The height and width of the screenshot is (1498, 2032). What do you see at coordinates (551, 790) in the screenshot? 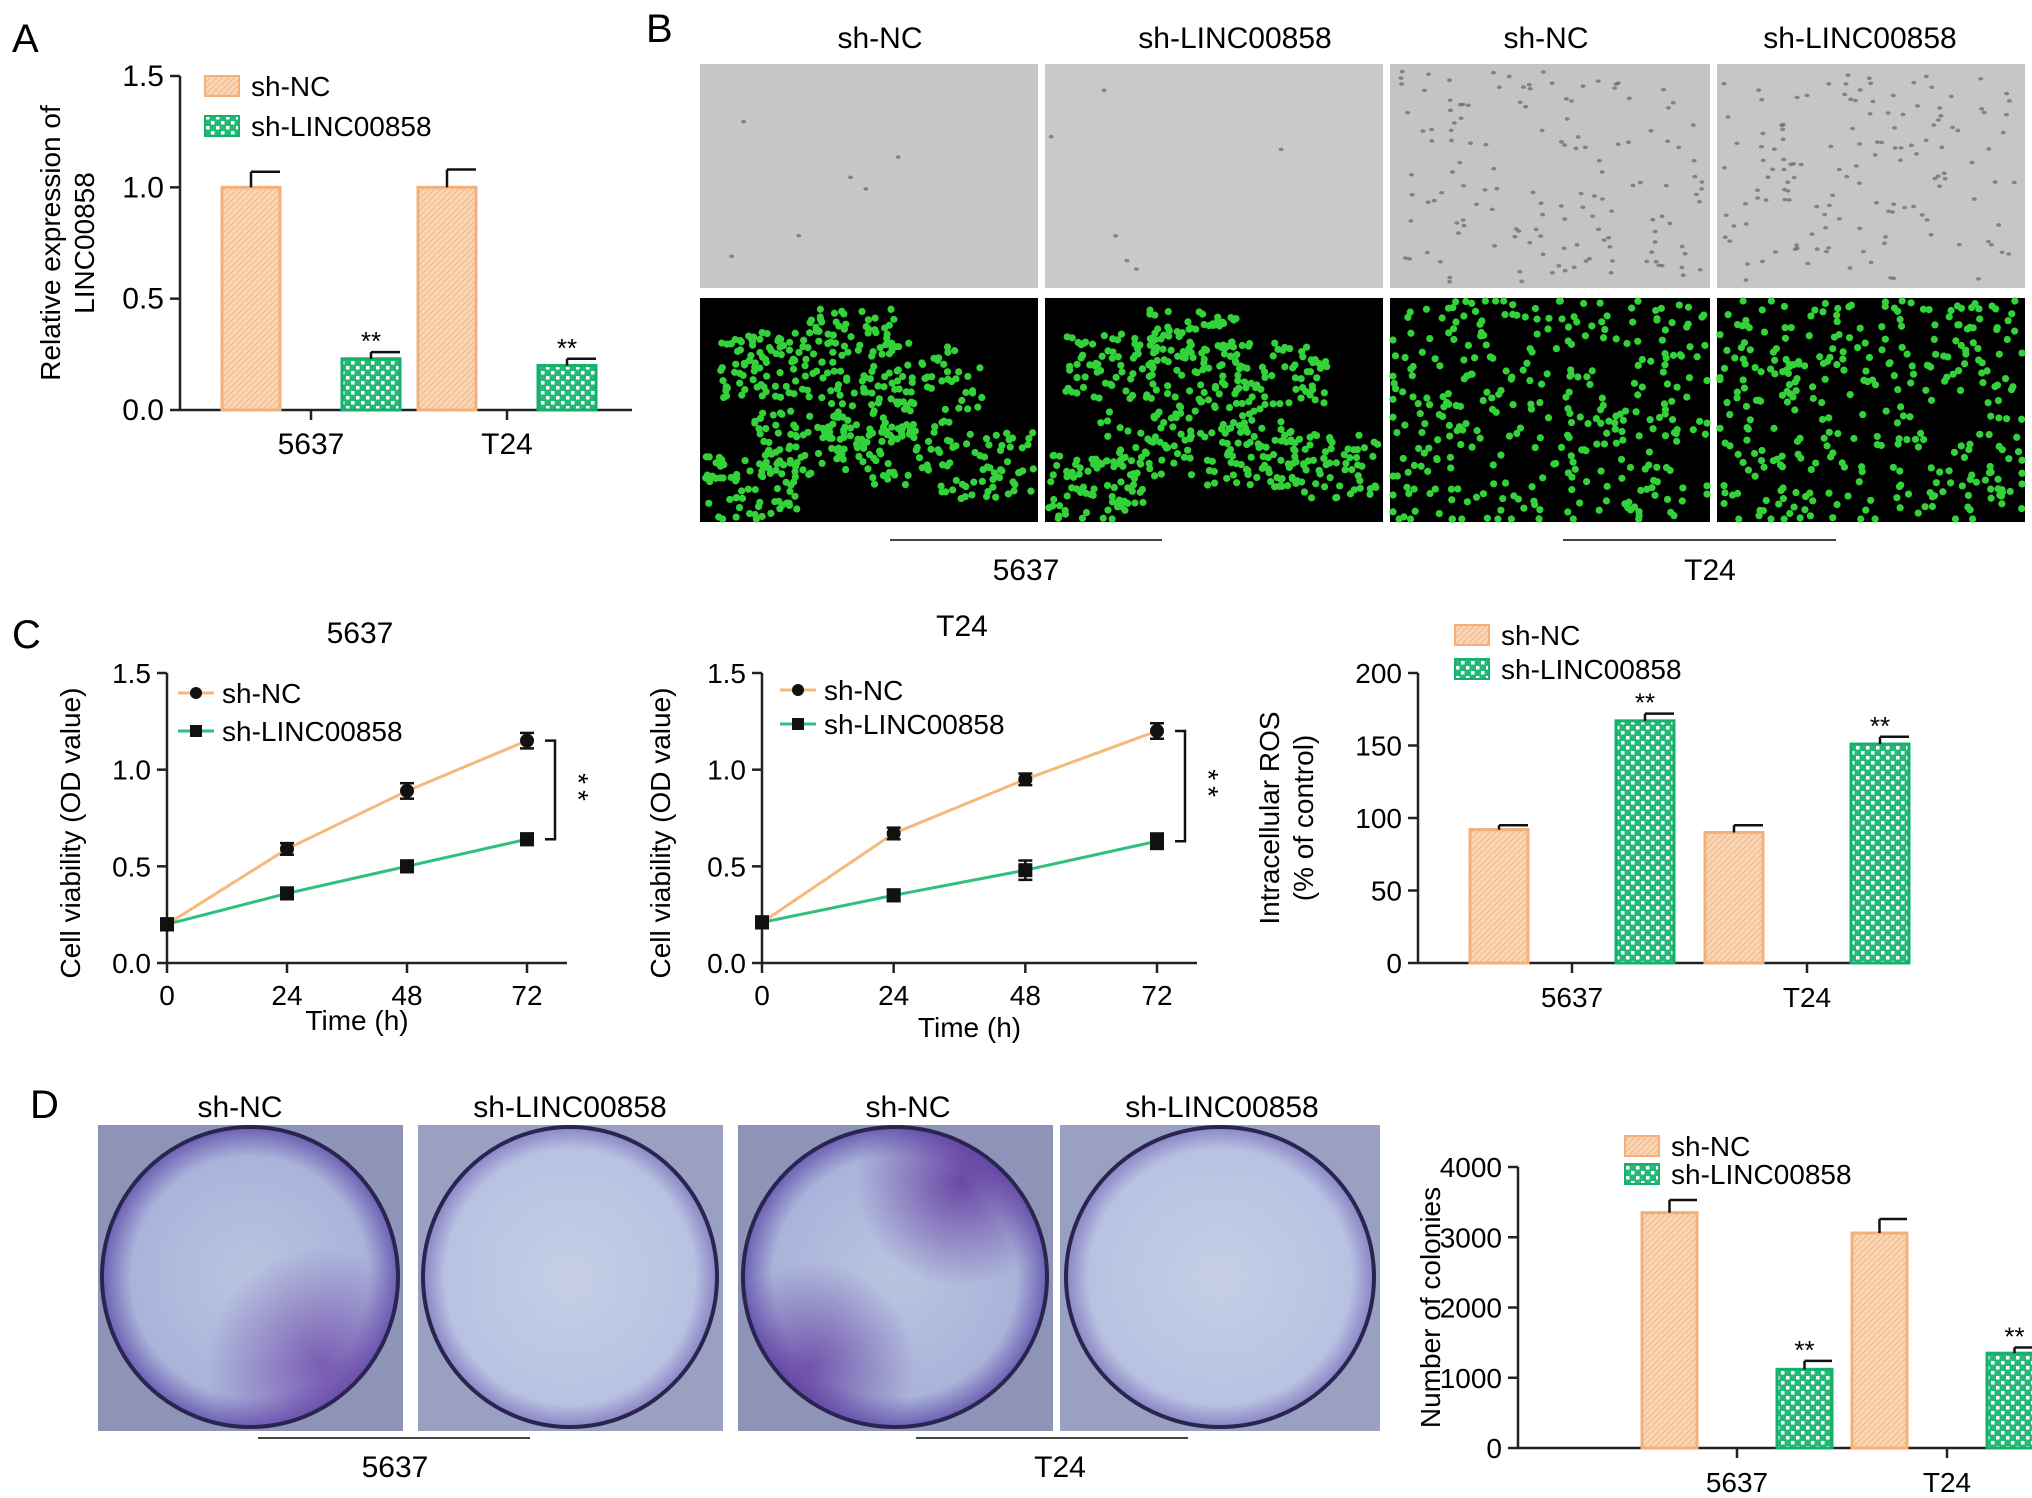
I see `chart-c1-significance-bracket` at bounding box center [551, 790].